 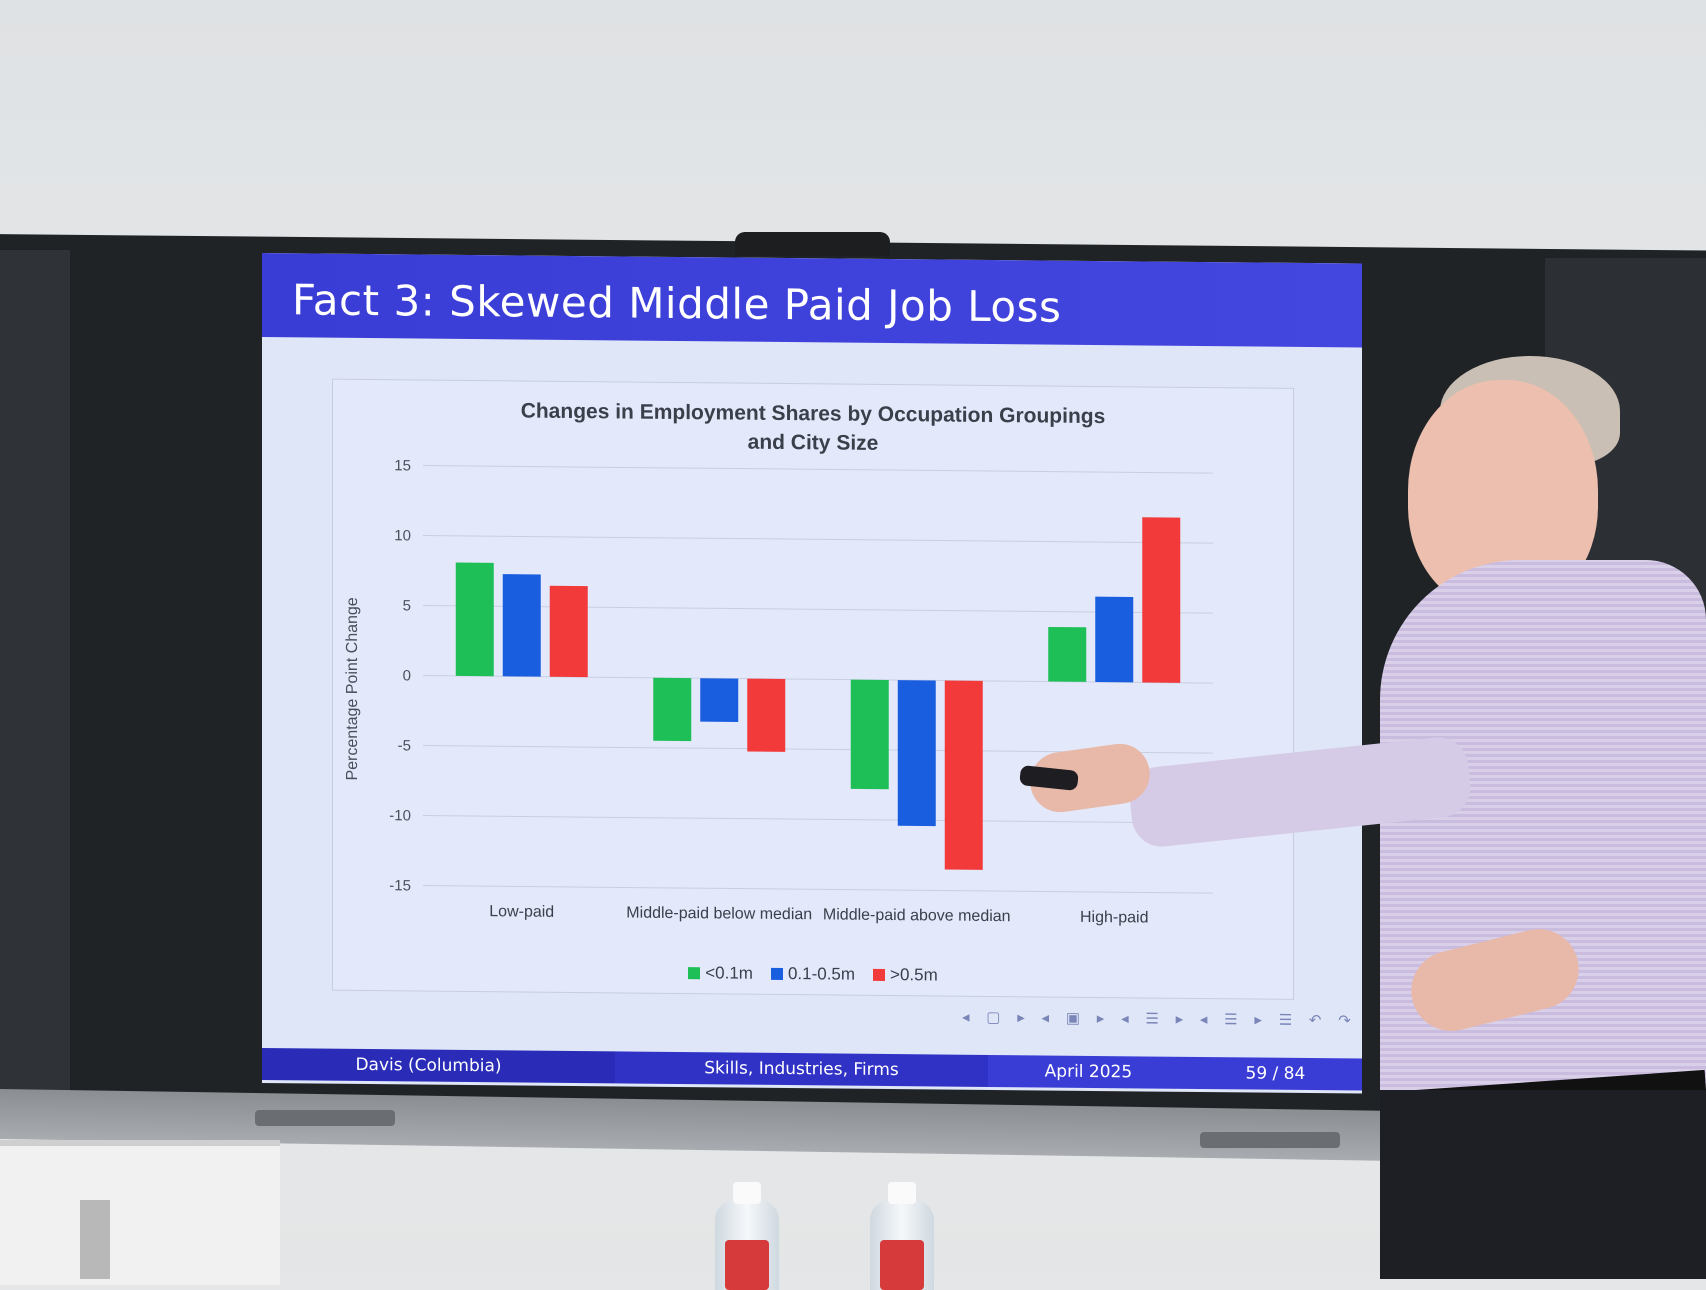 What do you see at coordinates (1543, 840) in the screenshot?
I see `presenter-shirt` at bounding box center [1543, 840].